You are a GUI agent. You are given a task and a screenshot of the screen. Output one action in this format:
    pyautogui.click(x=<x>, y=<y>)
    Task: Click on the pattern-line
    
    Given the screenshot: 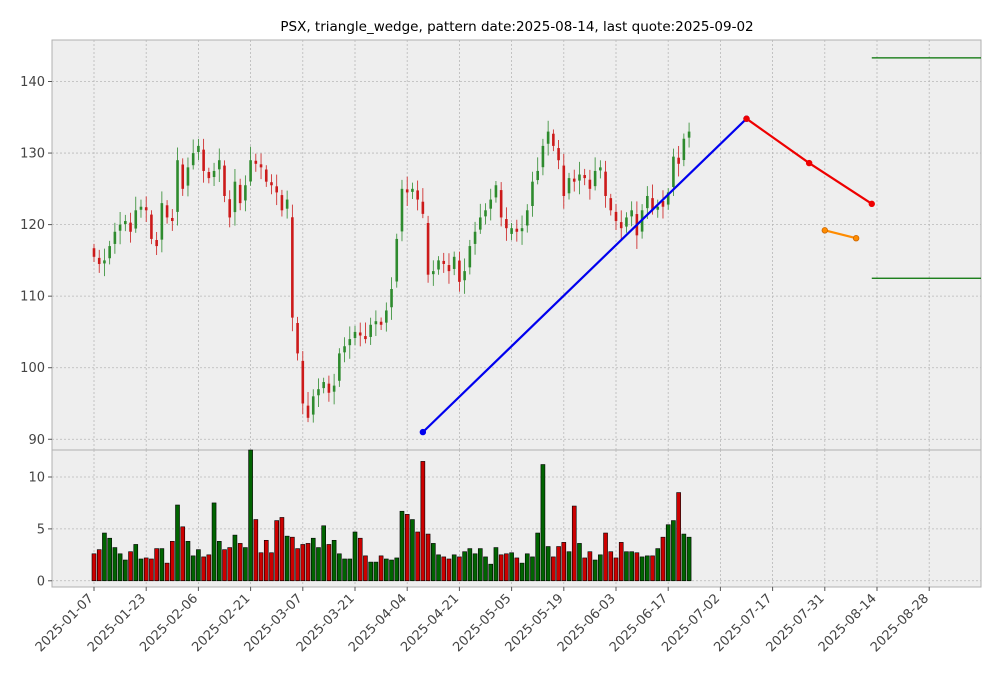 What is the action you would take?
    pyautogui.click(x=840, y=234)
    